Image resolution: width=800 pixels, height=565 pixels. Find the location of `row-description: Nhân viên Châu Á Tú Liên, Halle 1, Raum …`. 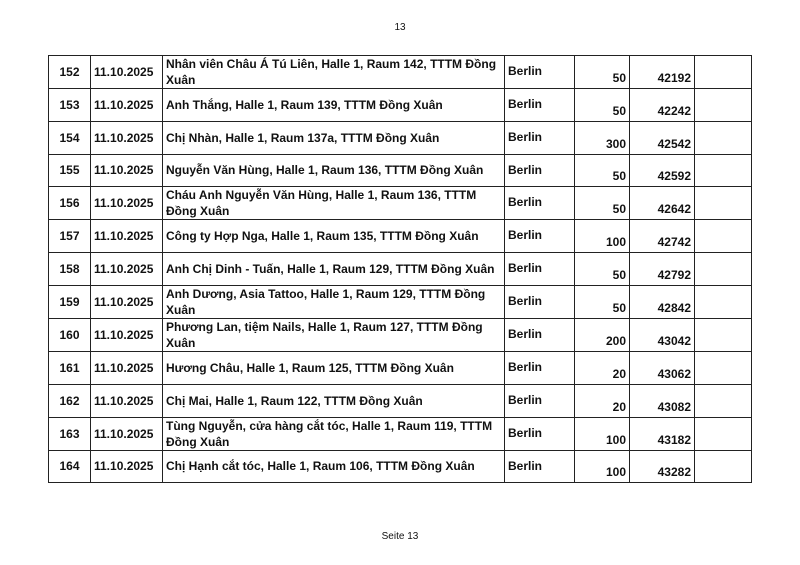

row-description: Nhân viên Châu Á Tú Liên, Halle 1, Raum … is located at coordinates (333, 72).